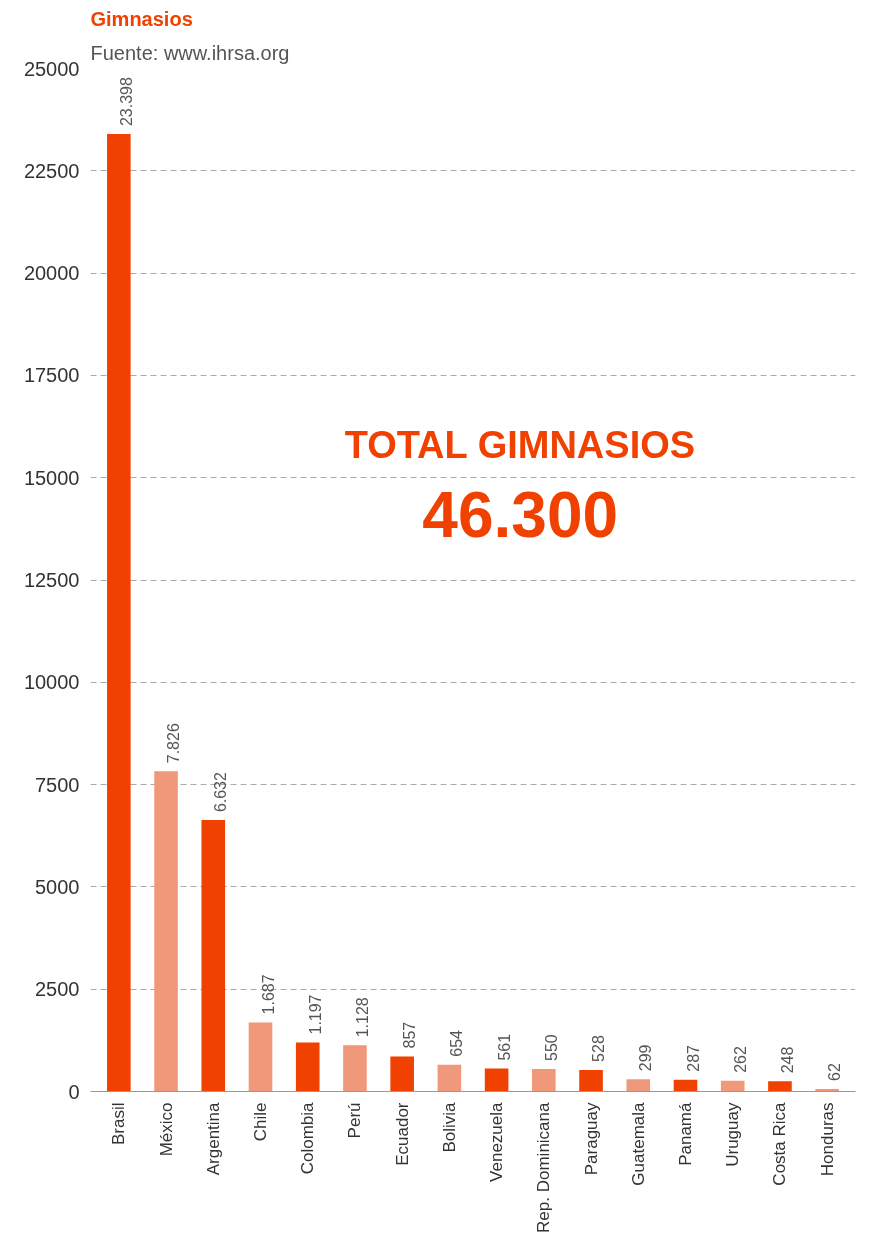  I want to click on data-label: 654, so click(457, 1043).